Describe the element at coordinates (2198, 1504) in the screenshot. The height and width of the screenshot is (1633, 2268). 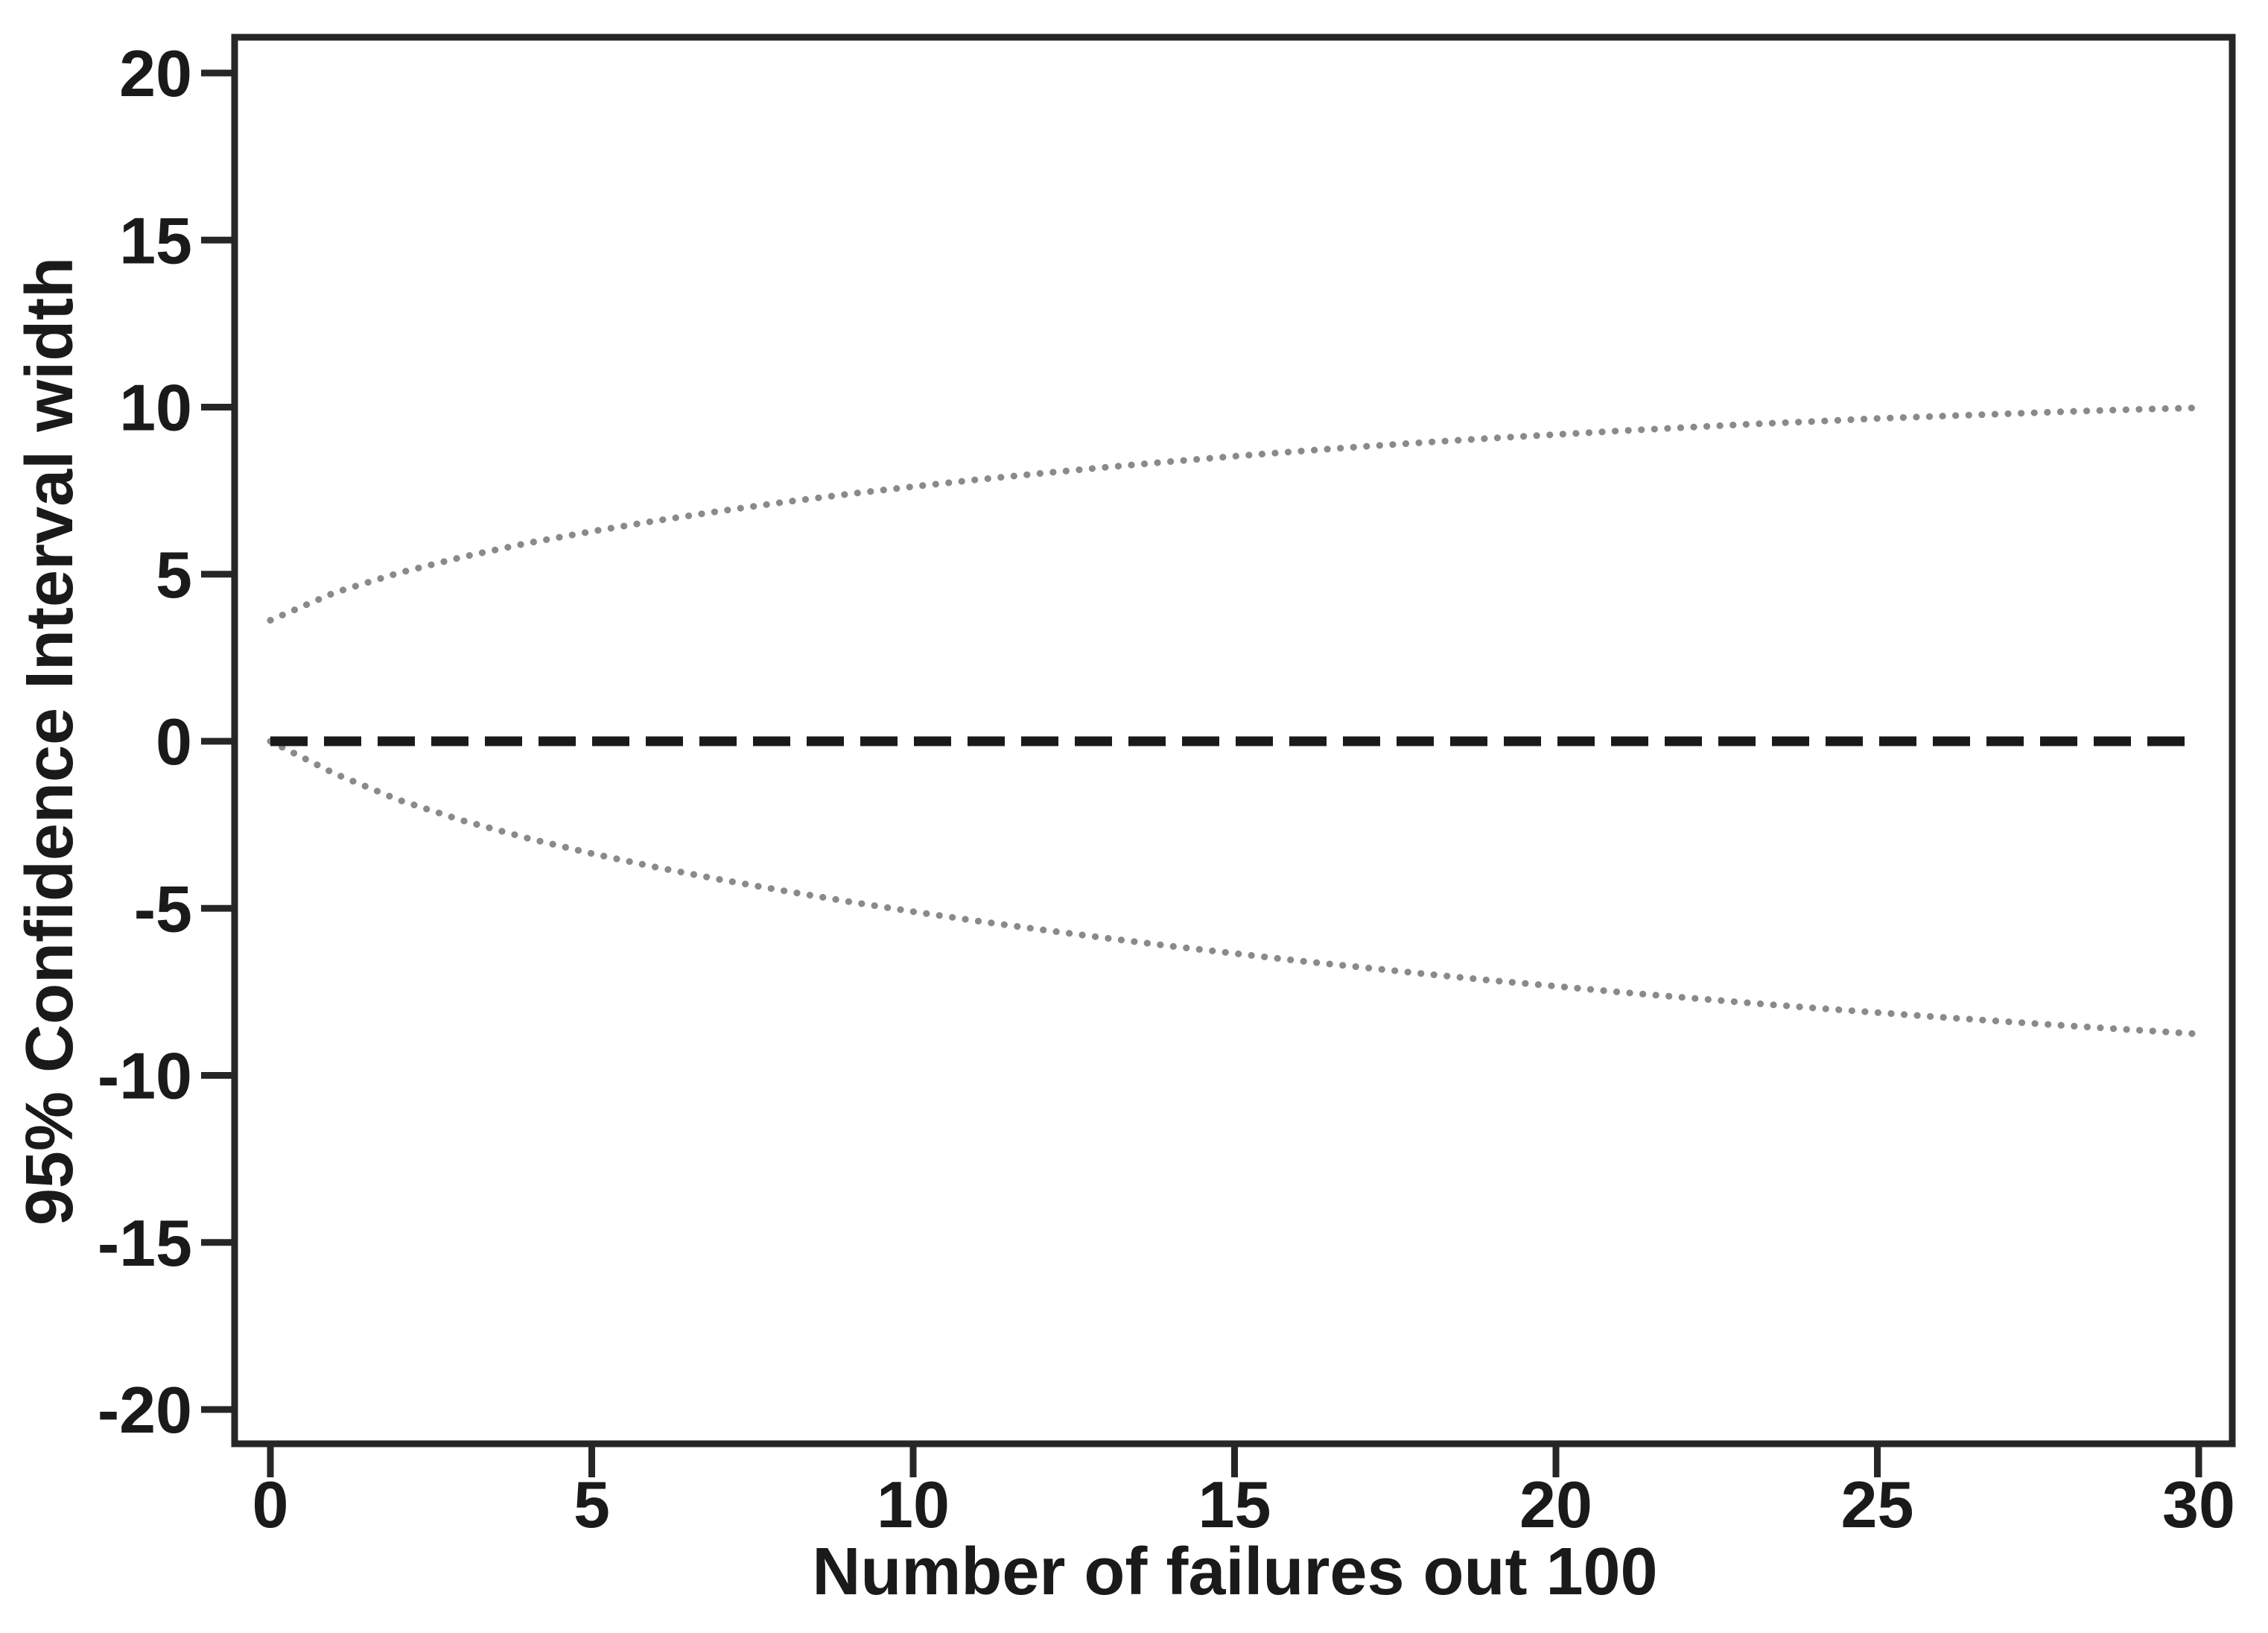
I see `x-tick-label: 30` at that location.